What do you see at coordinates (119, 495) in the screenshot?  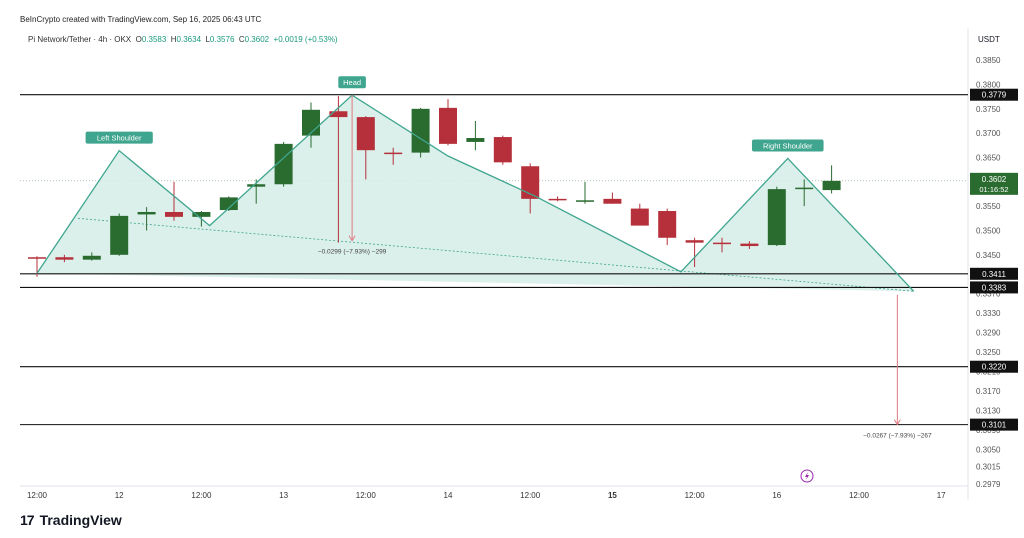 I see `x-tick-label: 12` at bounding box center [119, 495].